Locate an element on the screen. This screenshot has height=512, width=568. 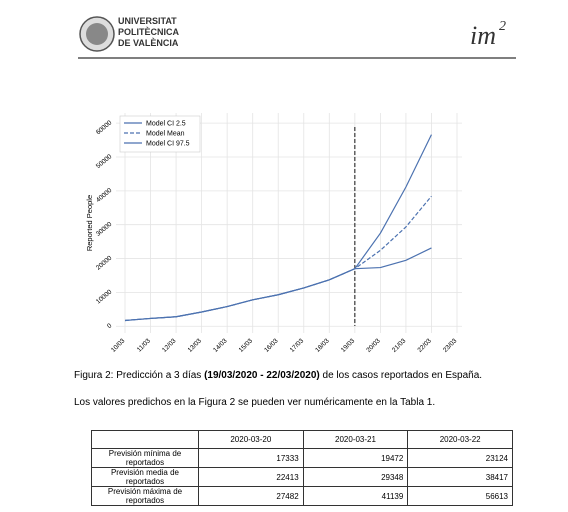
table-cell: 41139 is located at coordinates (355, 496).